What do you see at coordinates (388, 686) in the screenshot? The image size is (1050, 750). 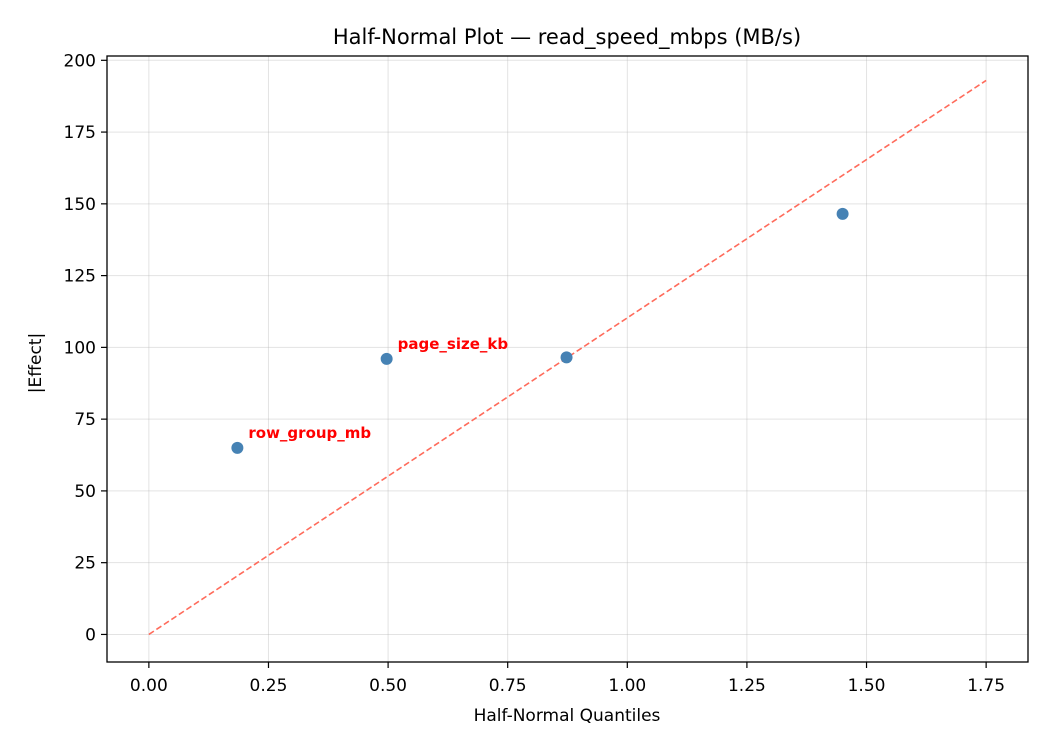 I see `x-tick-label: 0.50` at bounding box center [388, 686].